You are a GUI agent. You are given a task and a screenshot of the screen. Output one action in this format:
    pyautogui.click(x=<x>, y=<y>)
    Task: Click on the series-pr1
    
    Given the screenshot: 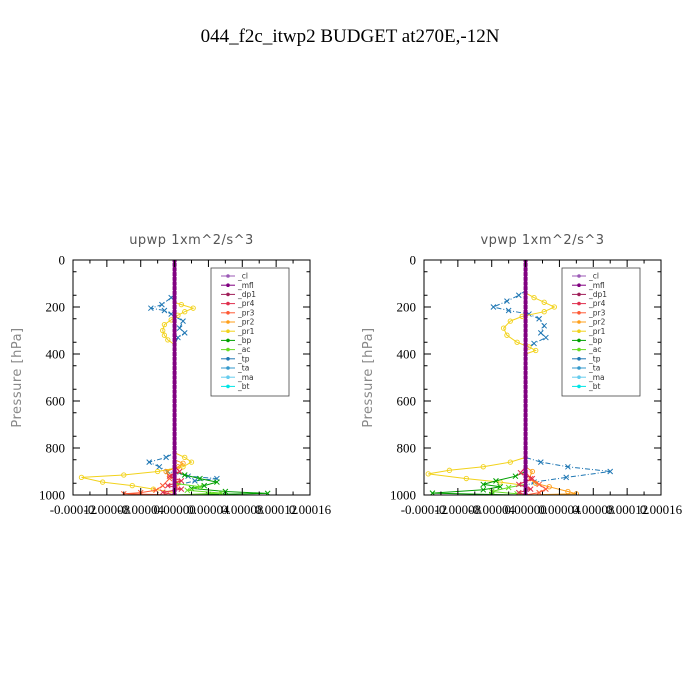 What is the action you would take?
    pyautogui.click(x=491, y=377)
    